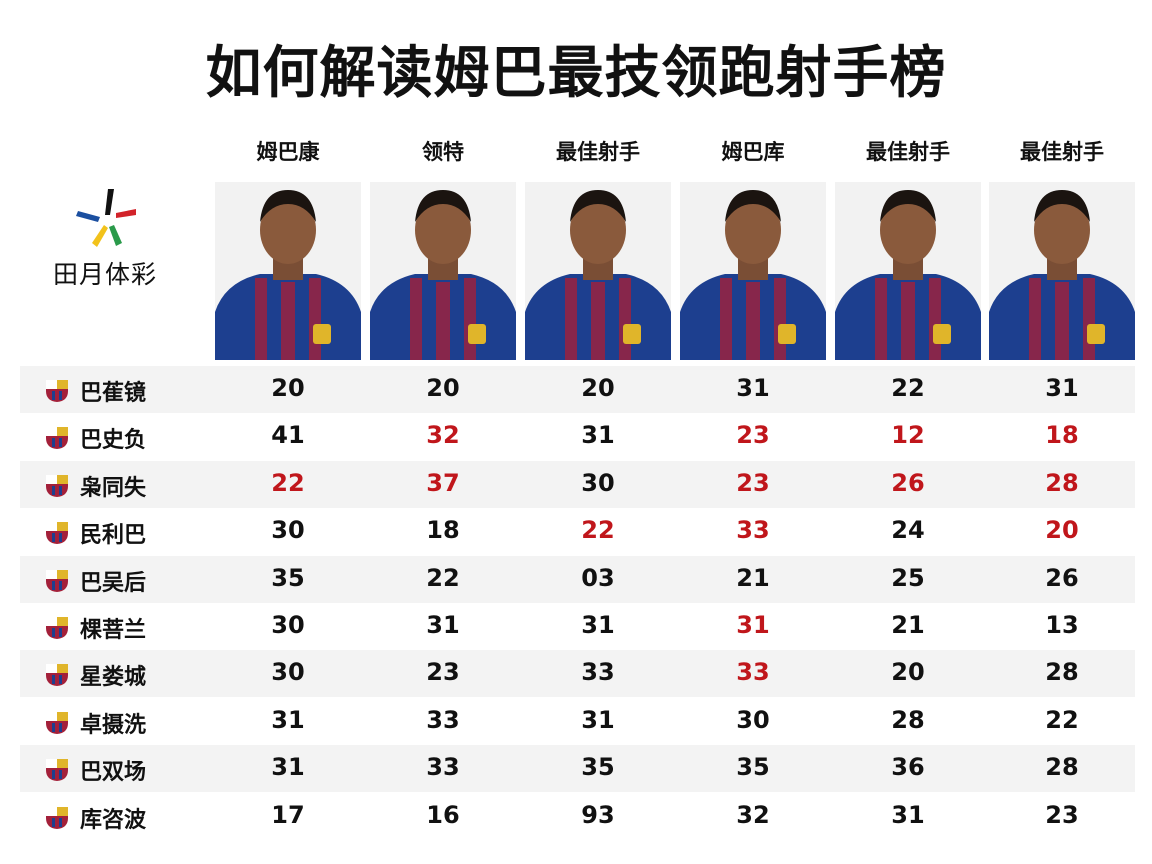 Image resolution: width=1152 pixels, height=864 pixels. I want to click on table-cell: 37, so click(443, 482).